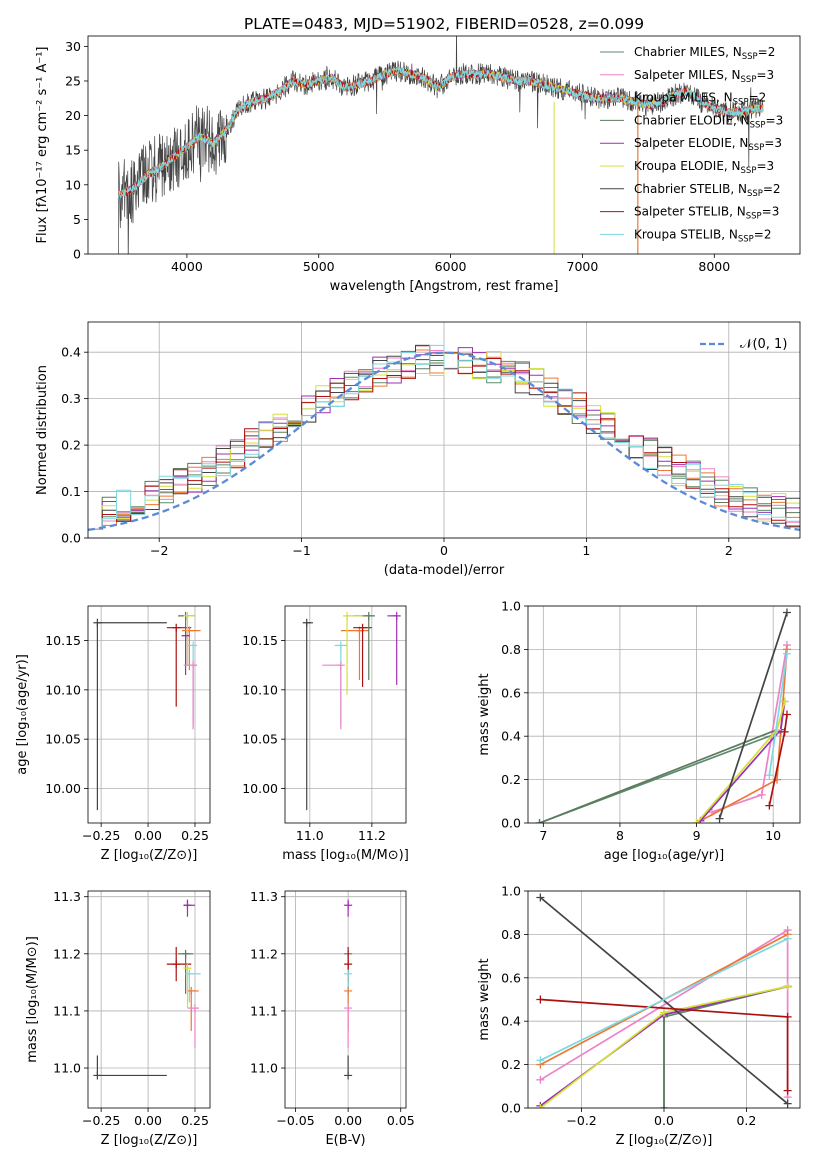 The width and height of the screenshot is (819, 1170). Describe the element at coordinates (511, 977) in the screenshot. I see `y-tick-label: 0.6` at that location.